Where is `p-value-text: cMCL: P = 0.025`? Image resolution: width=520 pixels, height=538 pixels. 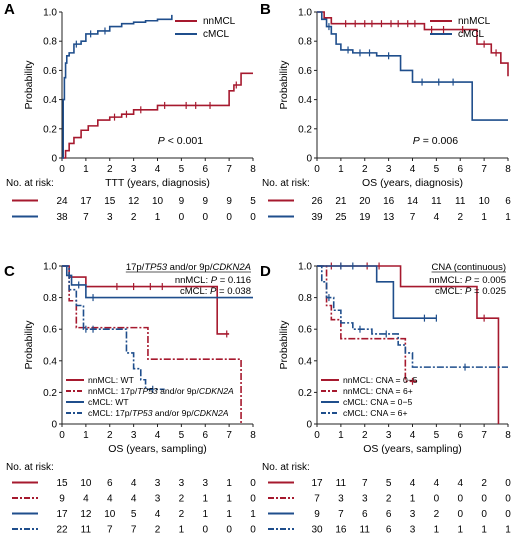
p-value-text: cMCL: P = 0.025 is located at coordinates (470, 291).